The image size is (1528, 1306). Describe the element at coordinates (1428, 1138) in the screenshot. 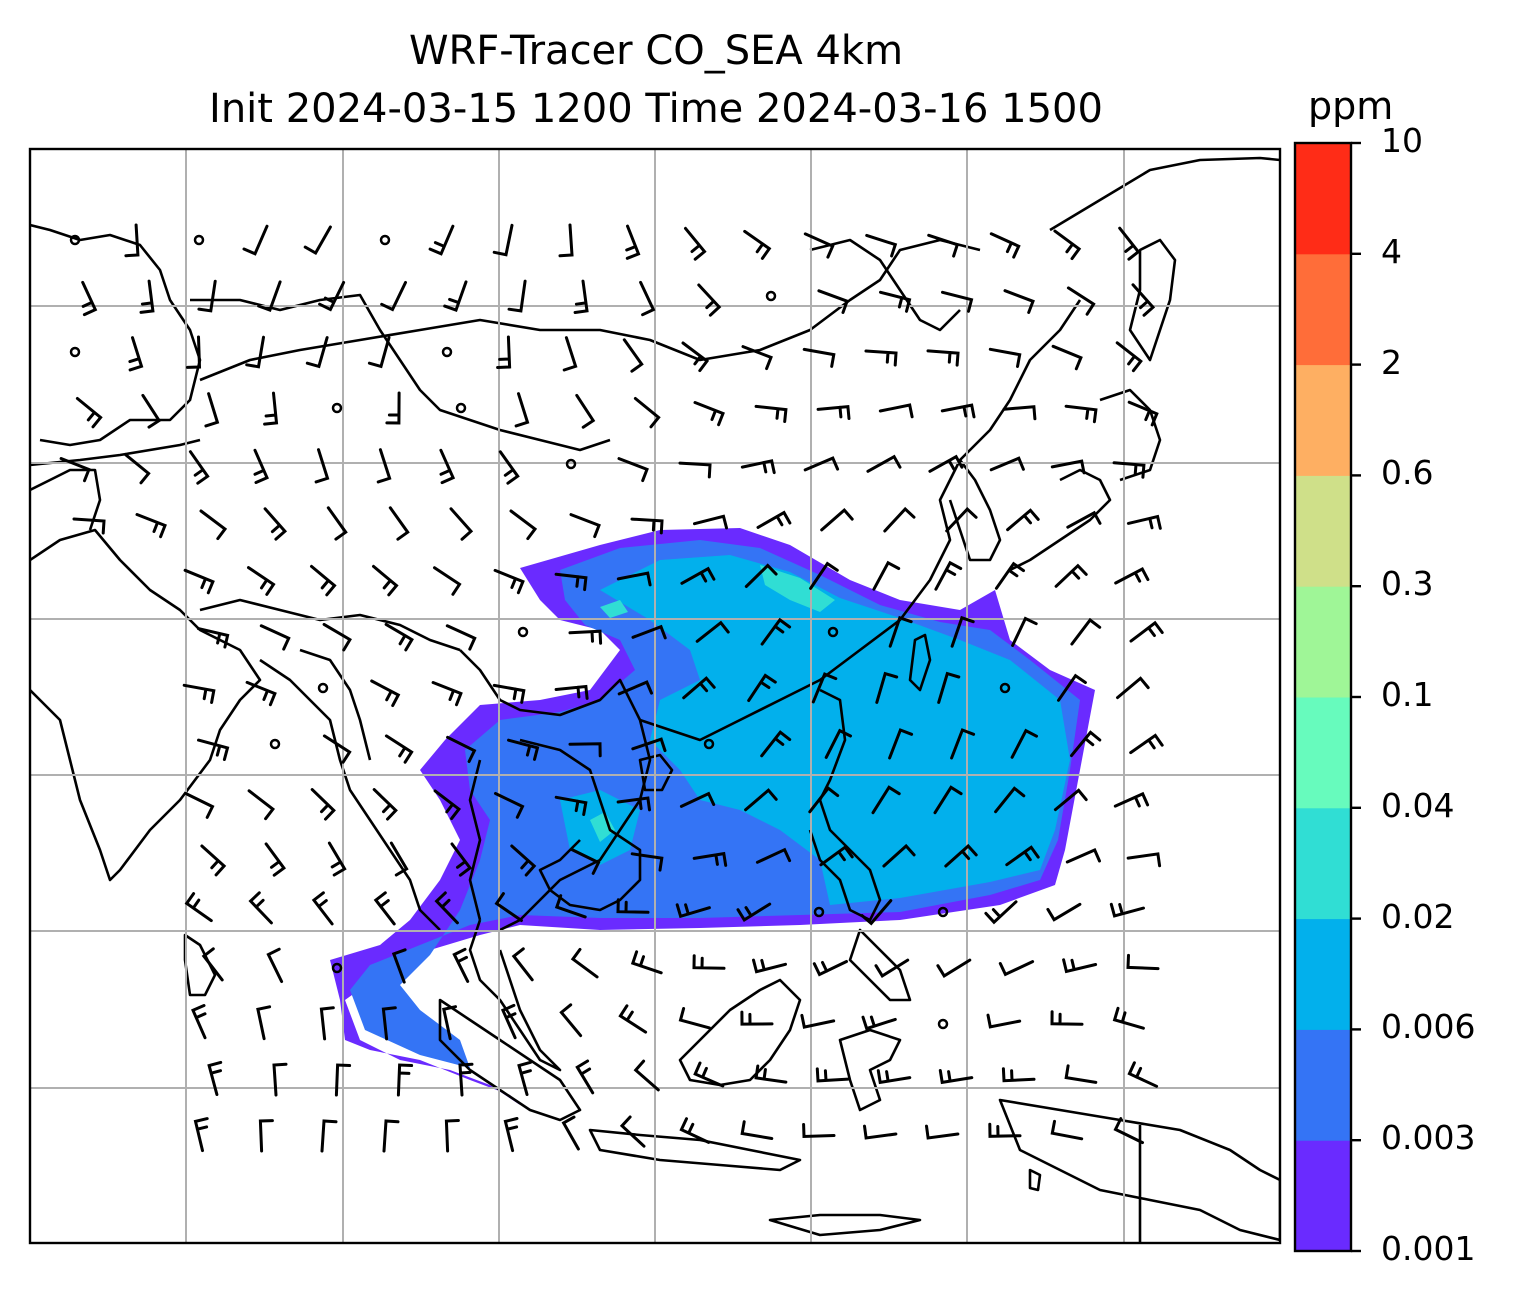

I see `colorbar-tick-label: 0.003` at that location.